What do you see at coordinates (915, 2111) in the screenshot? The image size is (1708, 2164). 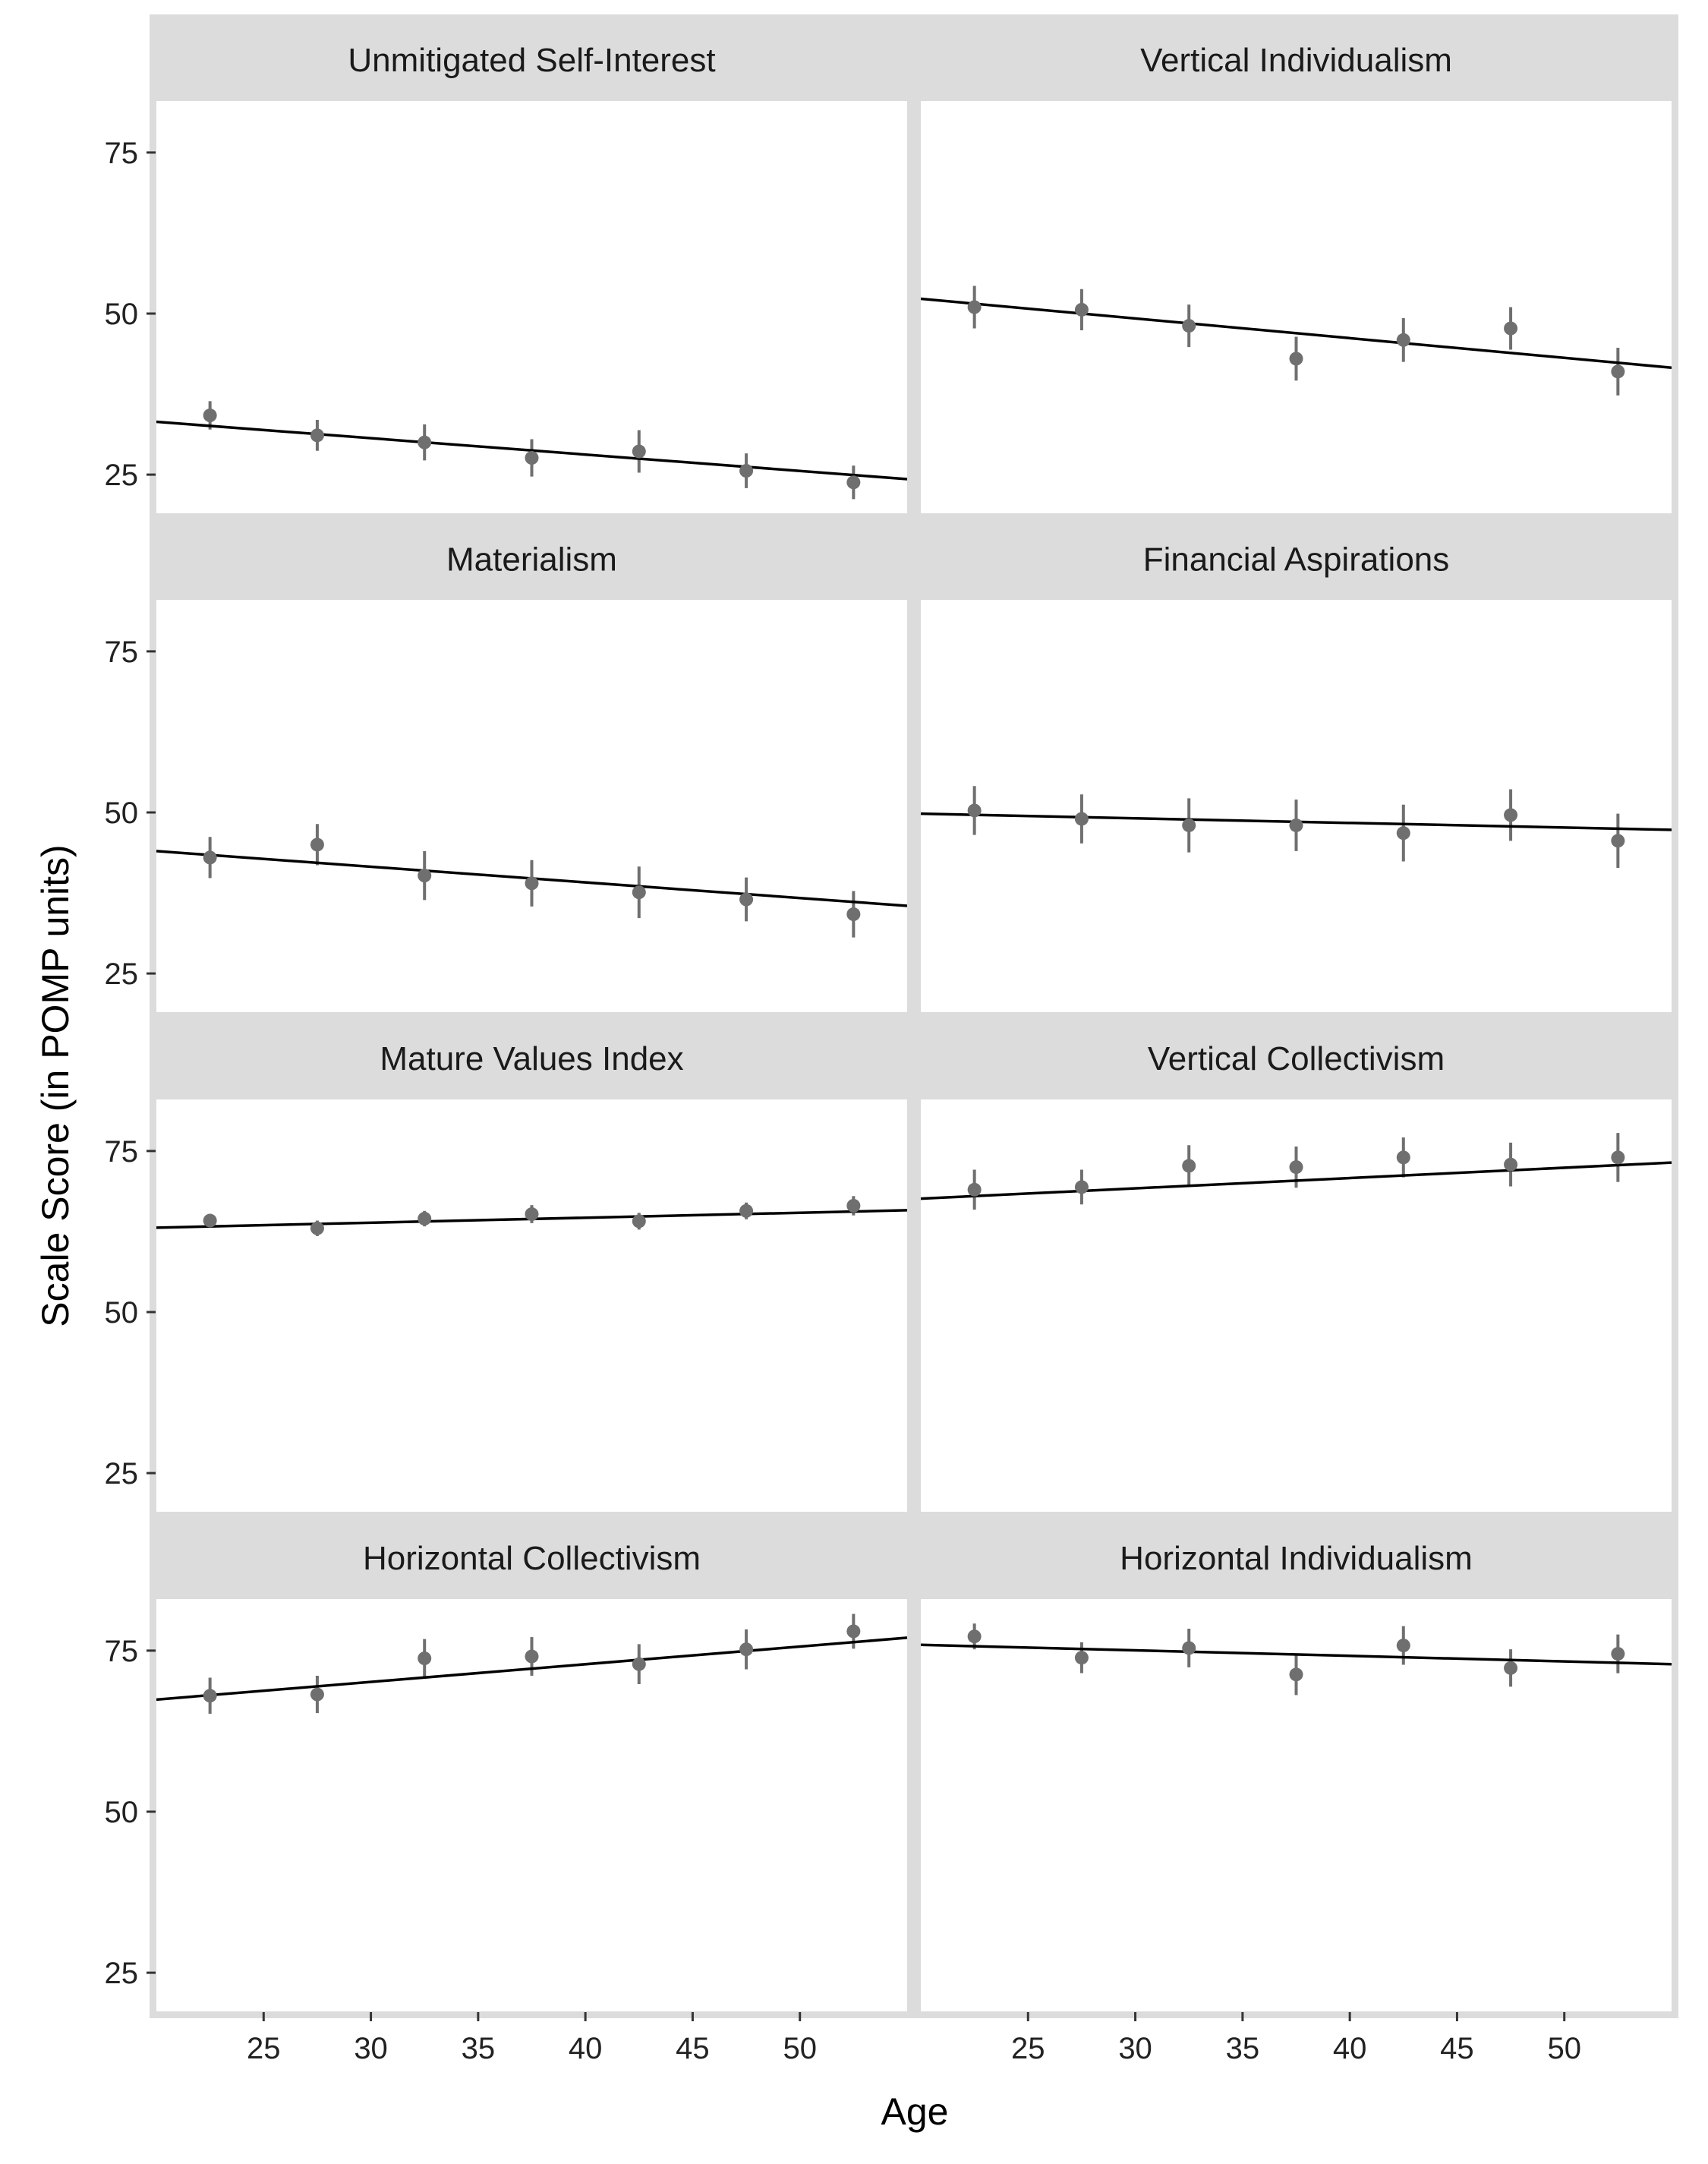 I see `x-axis-title: Age` at bounding box center [915, 2111].